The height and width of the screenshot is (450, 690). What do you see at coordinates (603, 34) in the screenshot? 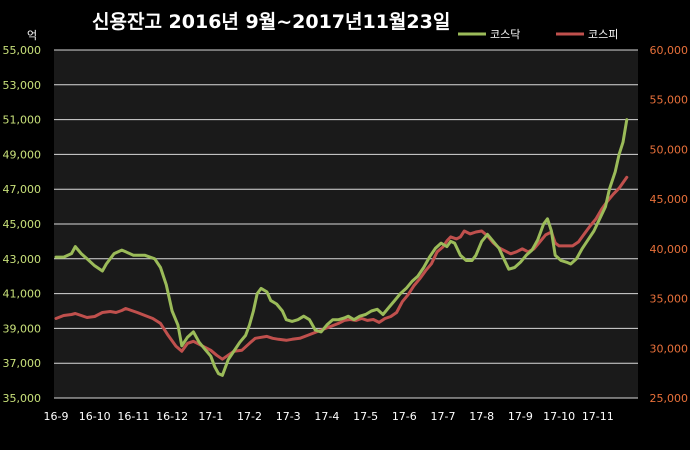
I see `legend-label-kospi: 코스피` at bounding box center [603, 34].